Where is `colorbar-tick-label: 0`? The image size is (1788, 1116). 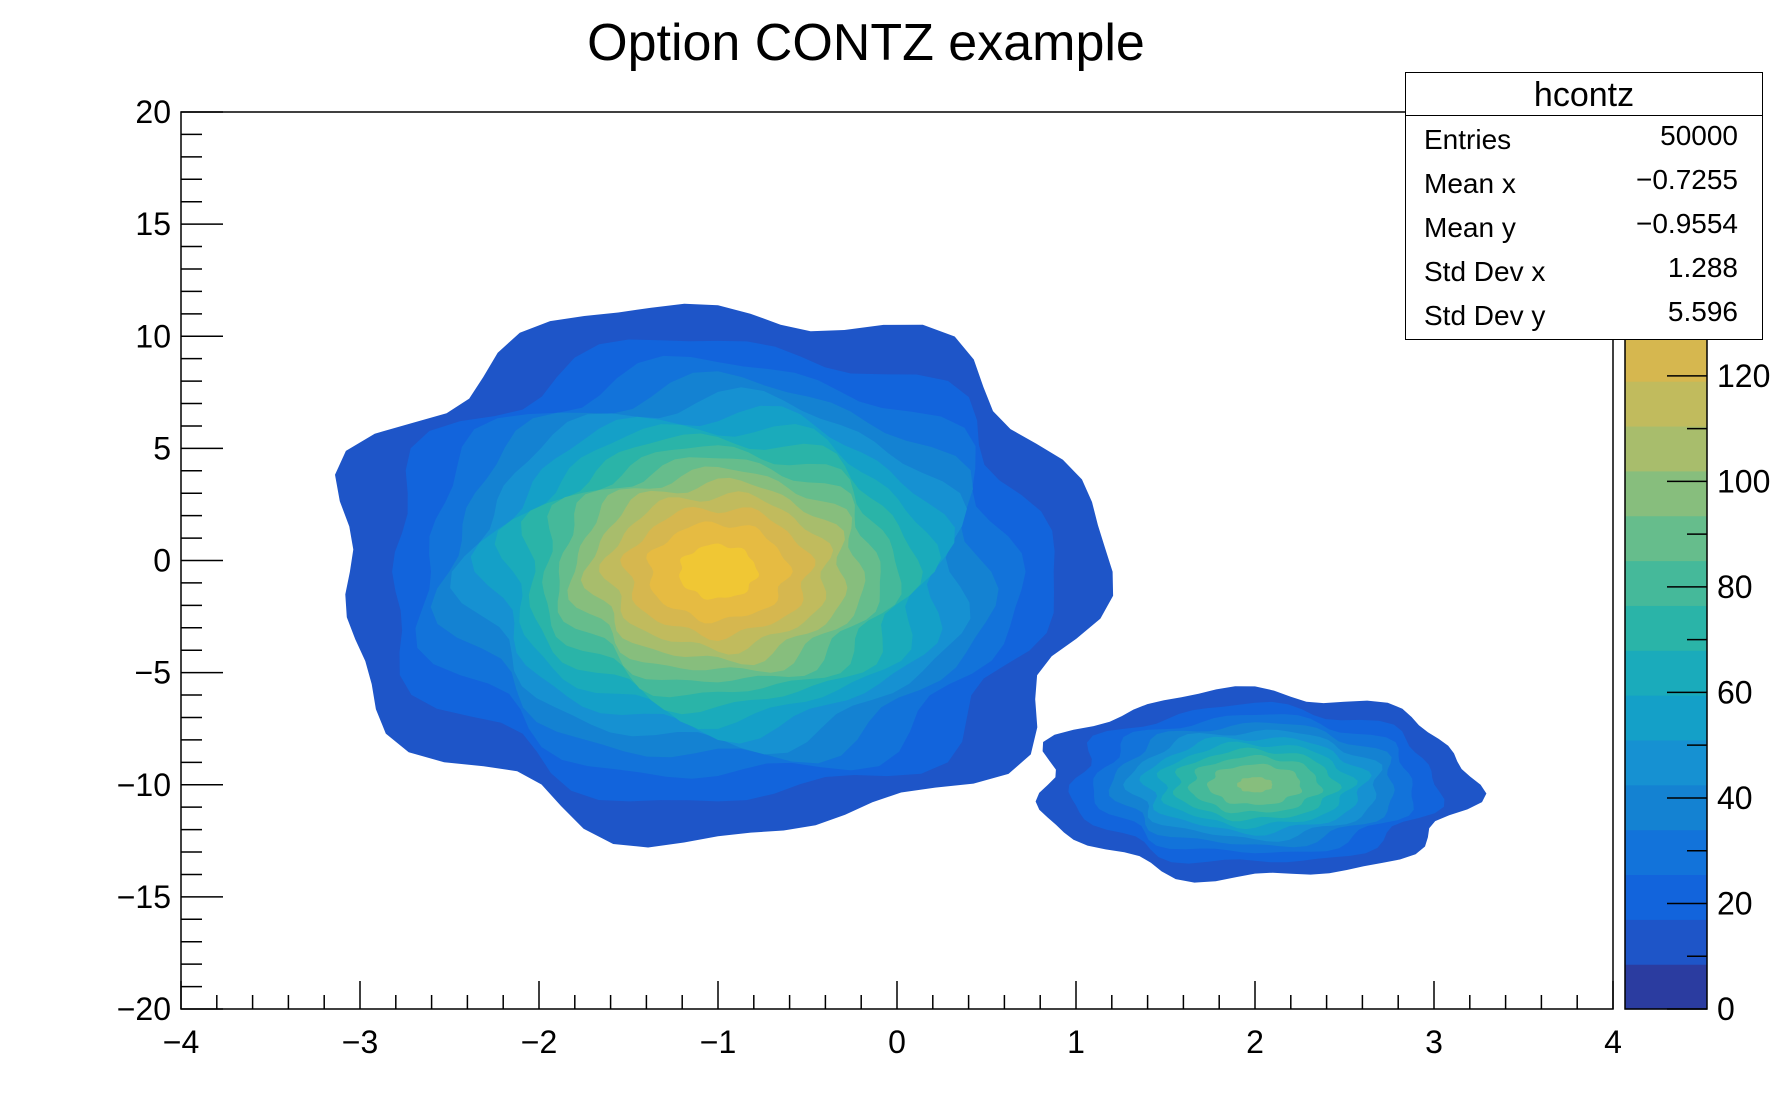 colorbar-tick-label: 0 is located at coordinates (1726, 1009).